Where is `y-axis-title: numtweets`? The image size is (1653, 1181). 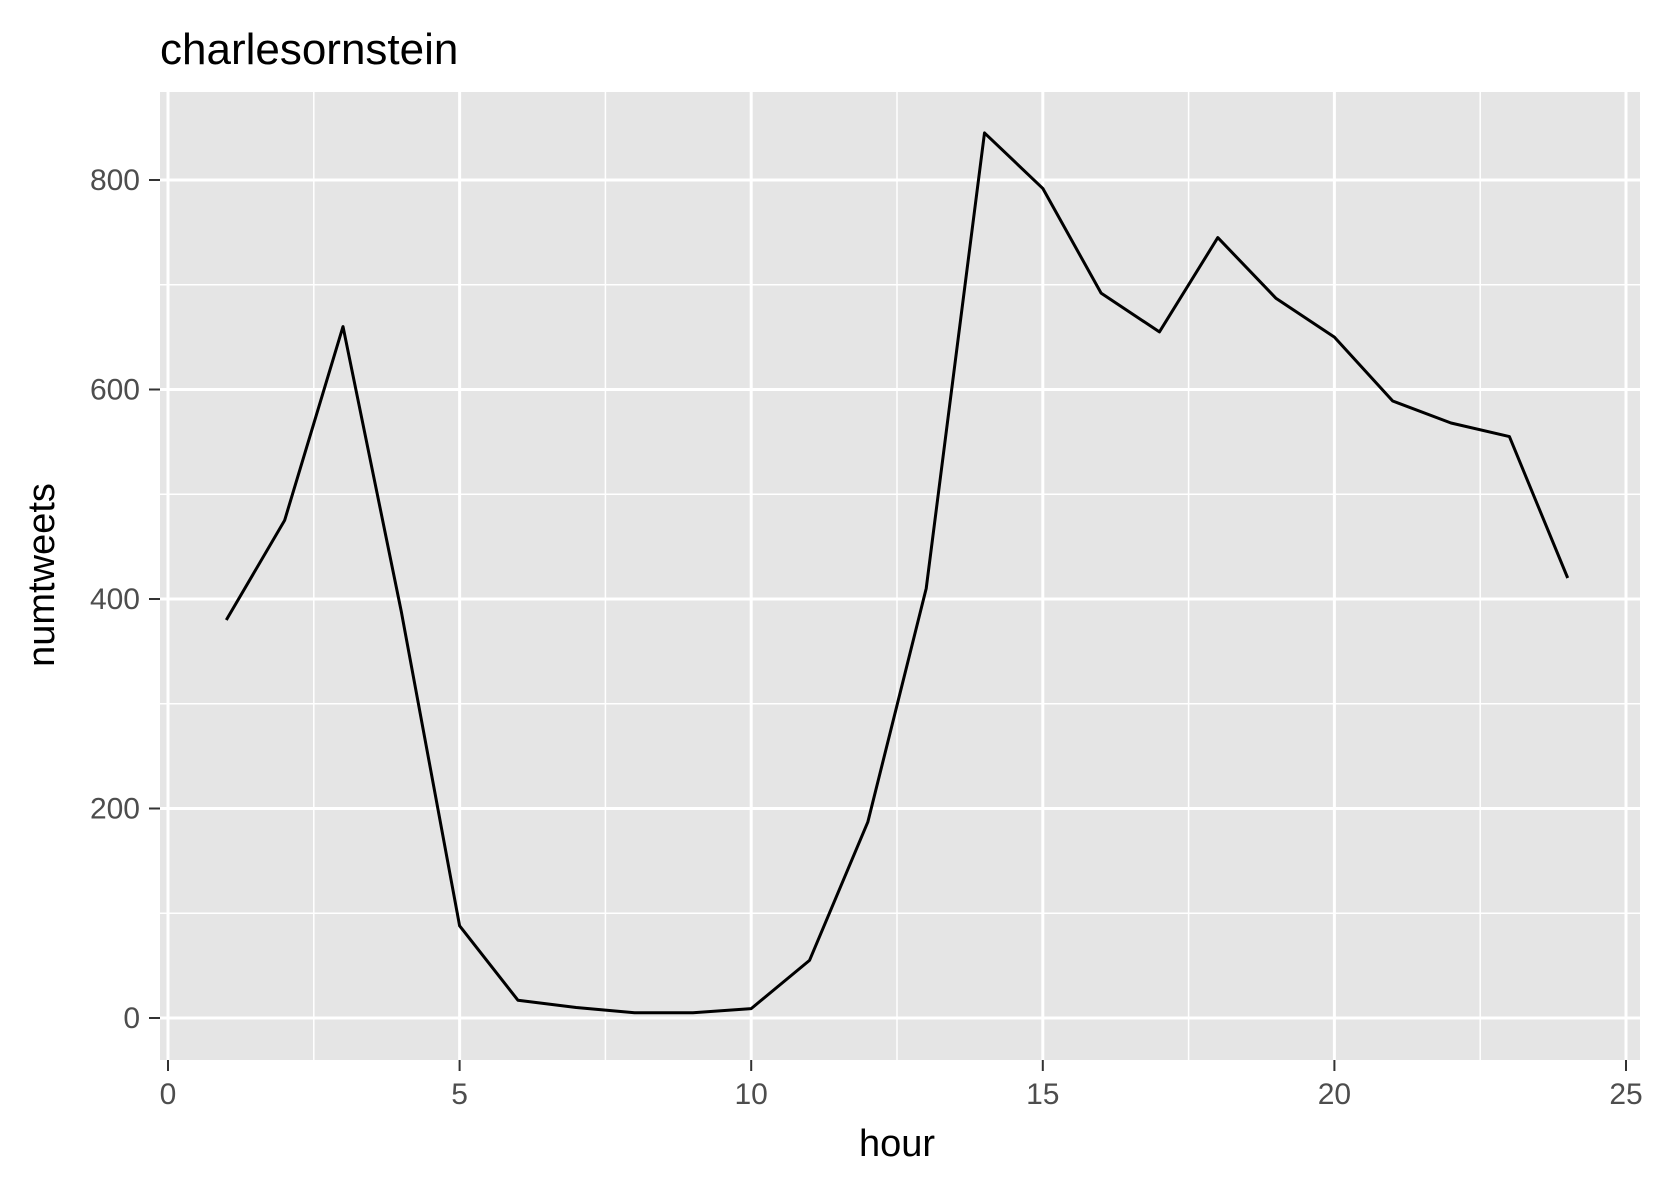
y-axis-title: numtweets is located at coordinates (42, 575).